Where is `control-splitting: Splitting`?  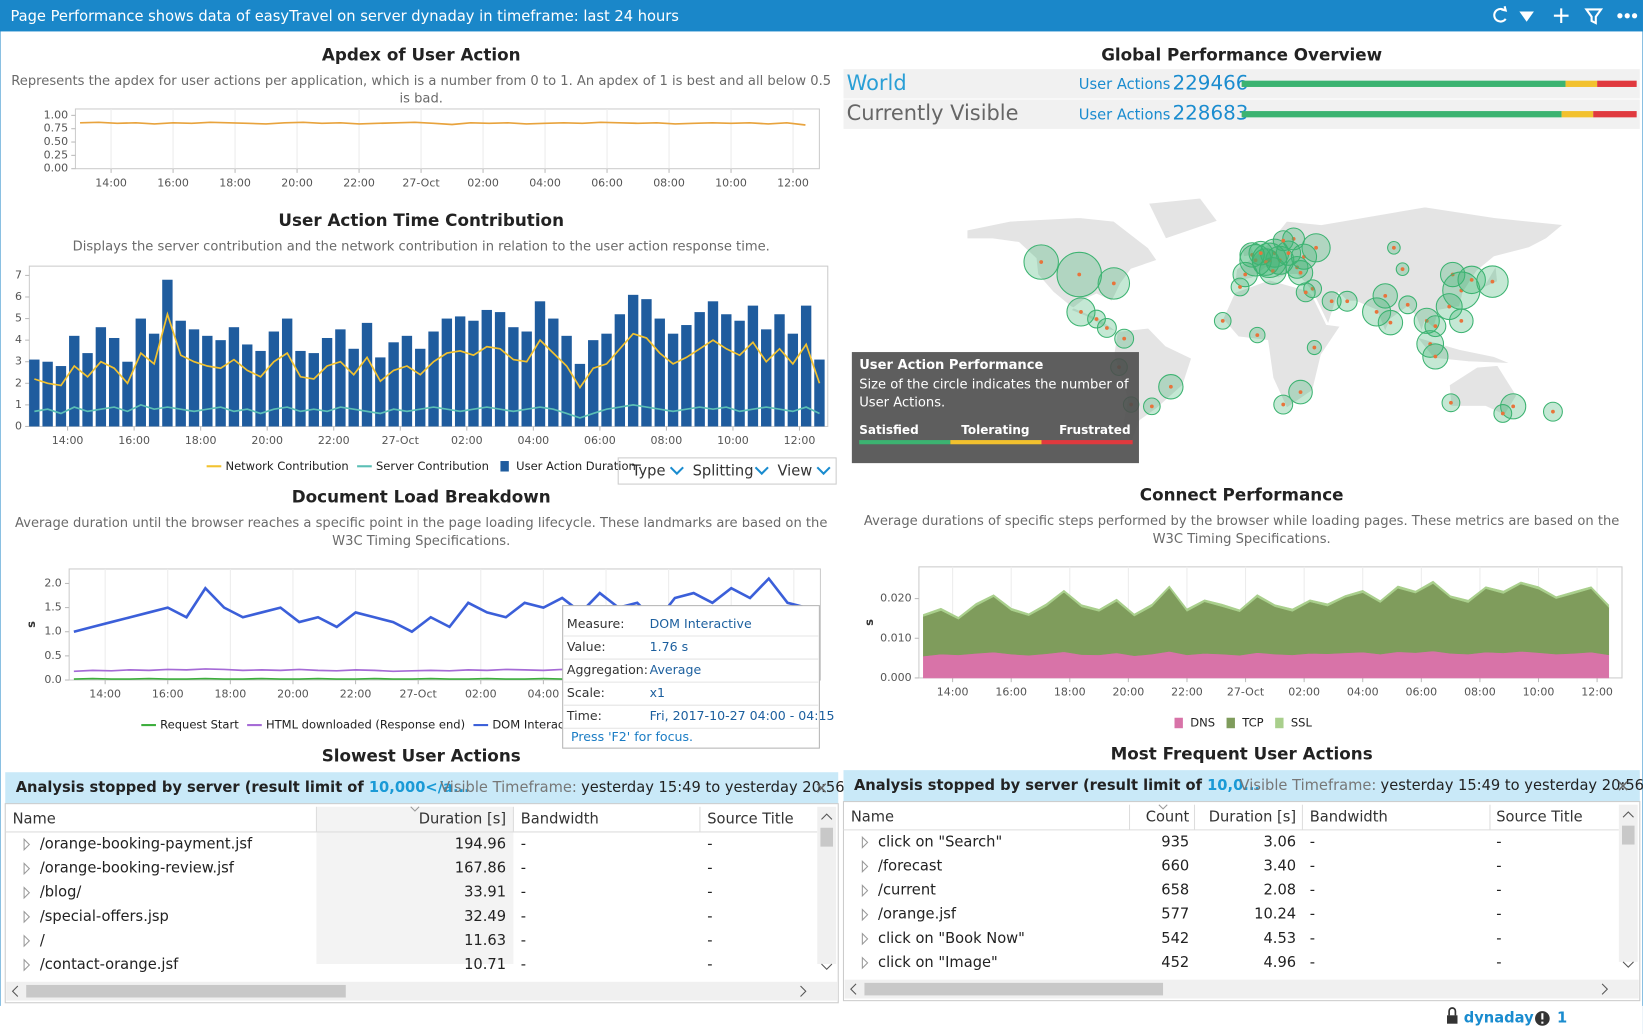
control-splitting: Splitting is located at coordinates (723, 471).